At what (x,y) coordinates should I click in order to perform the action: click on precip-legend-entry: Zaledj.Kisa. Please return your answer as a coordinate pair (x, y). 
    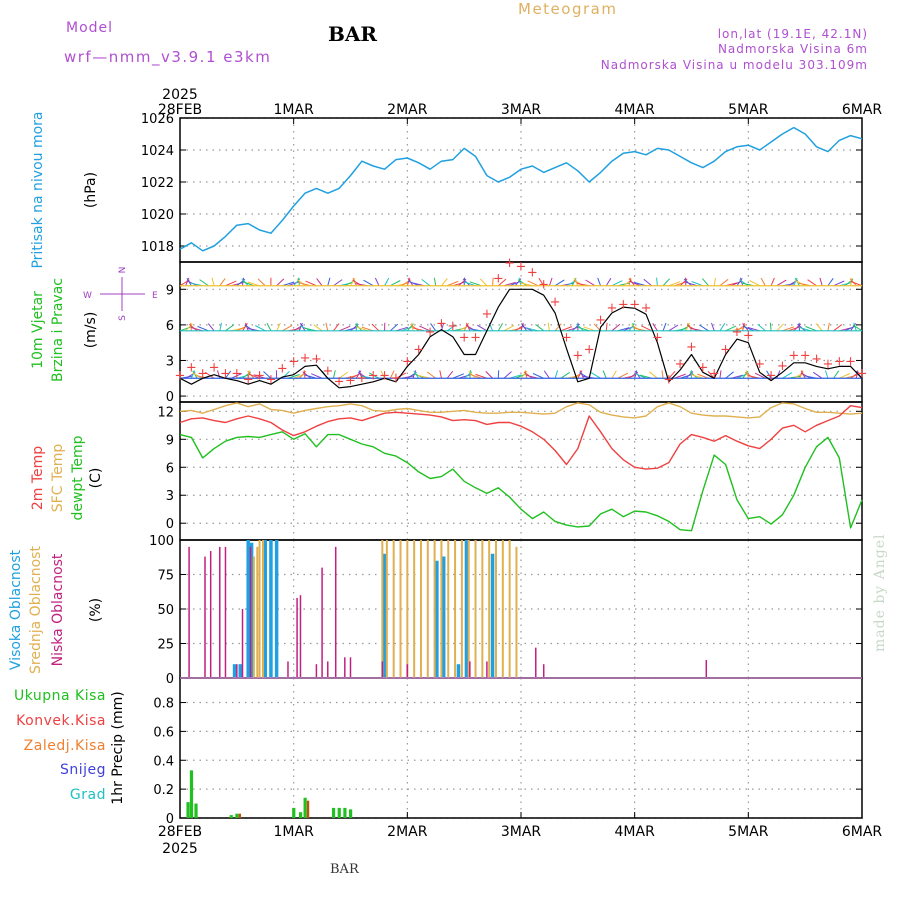
    Looking at the image, I should click on (65, 746).